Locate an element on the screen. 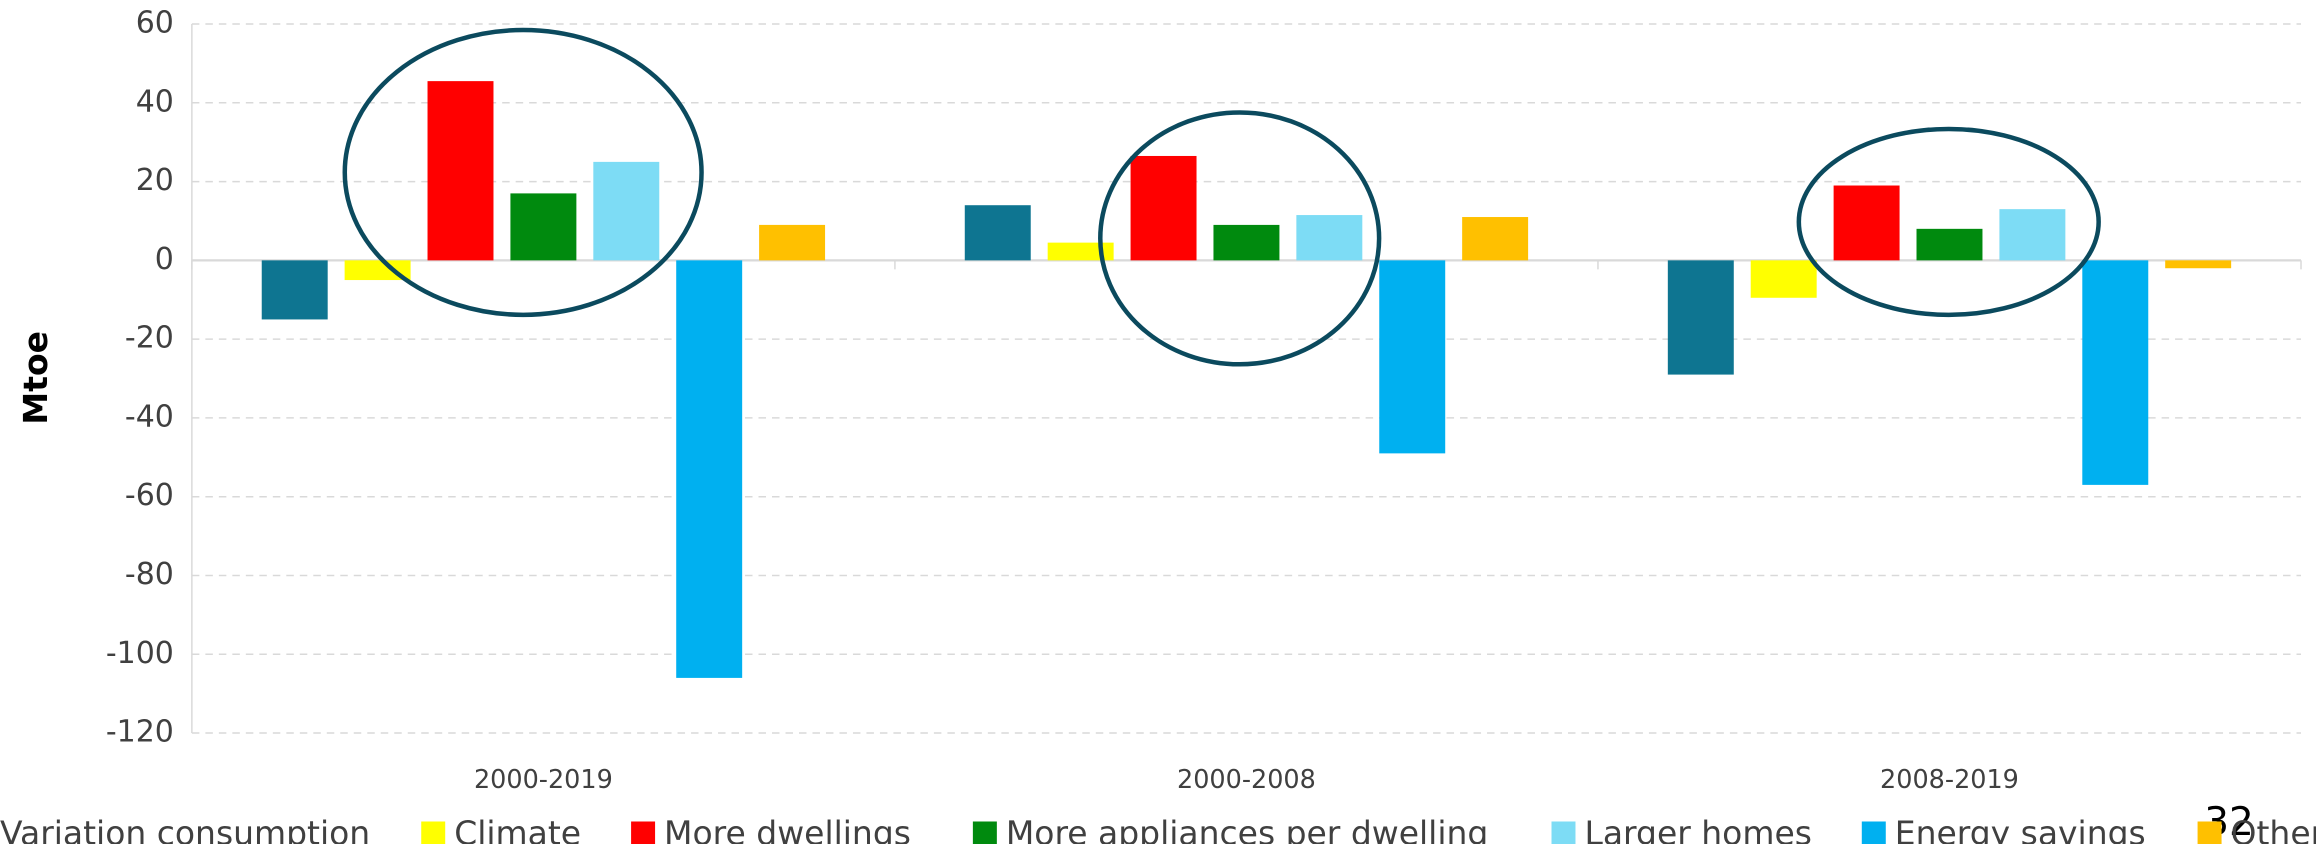  x-tick-label: 2000-2008 is located at coordinates (1246, 780).